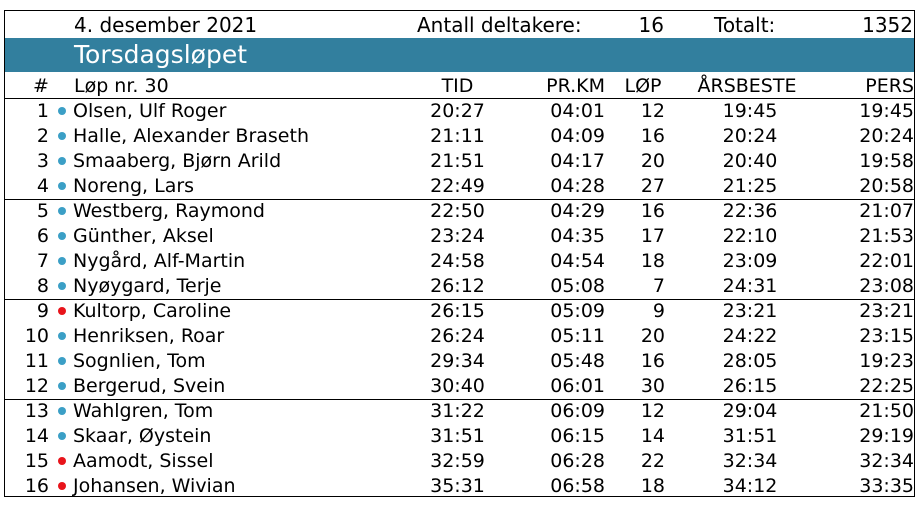 This screenshot has height=505, width=922. What do you see at coordinates (459, 55) in the screenshot?
I see `title-banner: Torsdagsløpet` at bounding box center [459, 55].